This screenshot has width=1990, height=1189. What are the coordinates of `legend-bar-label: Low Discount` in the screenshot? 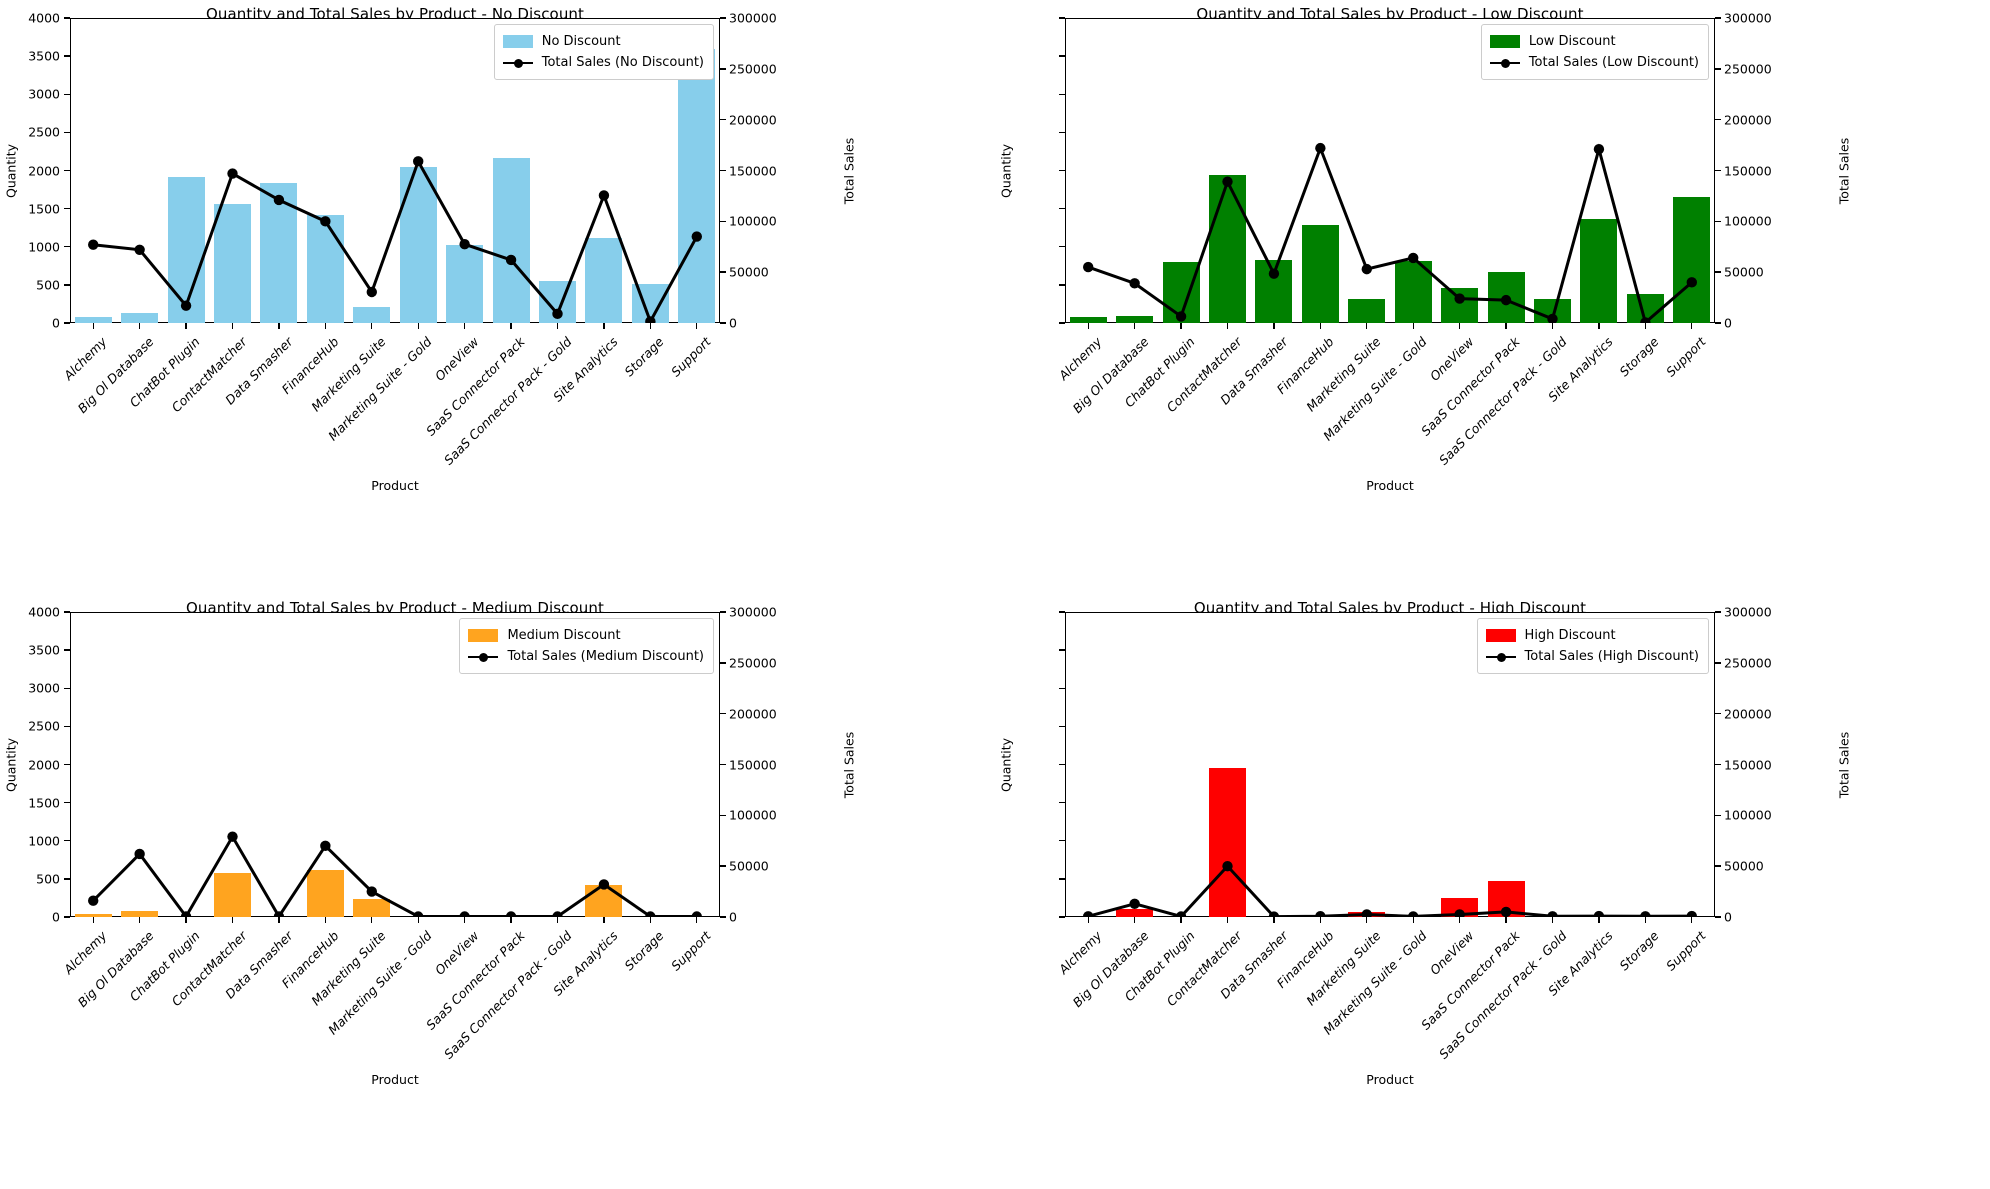 It's located at (1572, 41).